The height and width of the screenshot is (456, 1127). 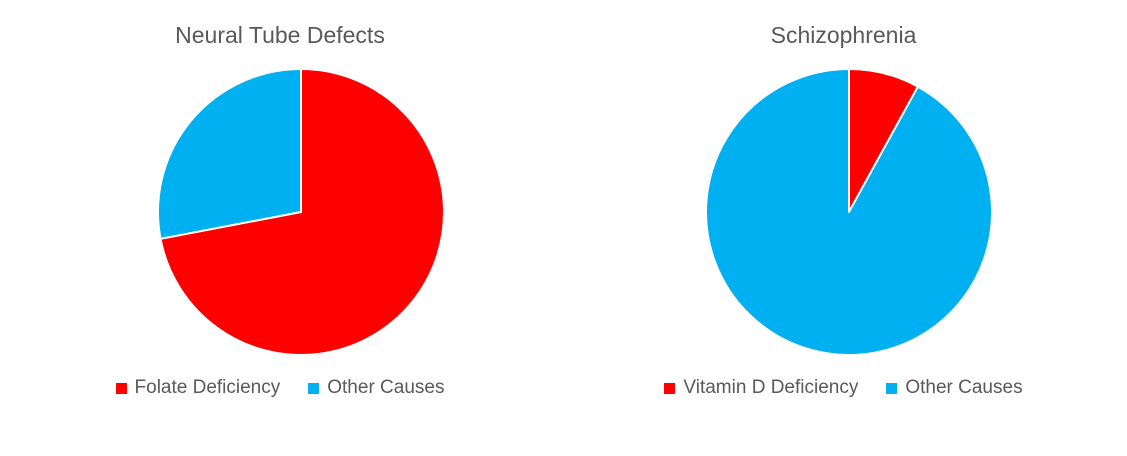 What do you see at coordinates (771, 387) in the screenshot?
I see `legend-label: Vitamin D Deficiency` at bounding box center [771, 387].